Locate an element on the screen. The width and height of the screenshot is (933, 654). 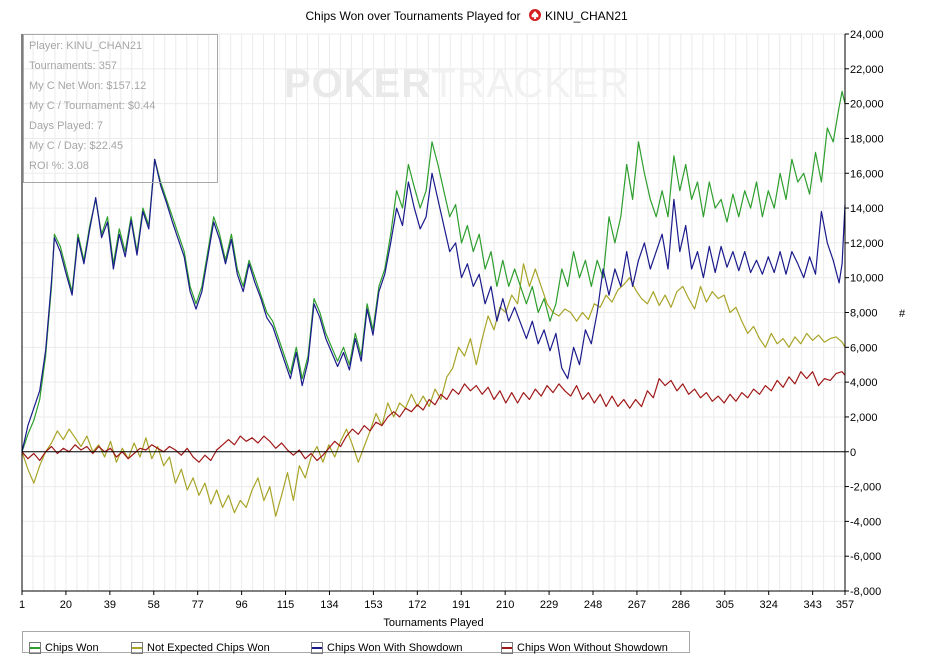
x-tick-label: 248 is located at coordinates (593, 605).